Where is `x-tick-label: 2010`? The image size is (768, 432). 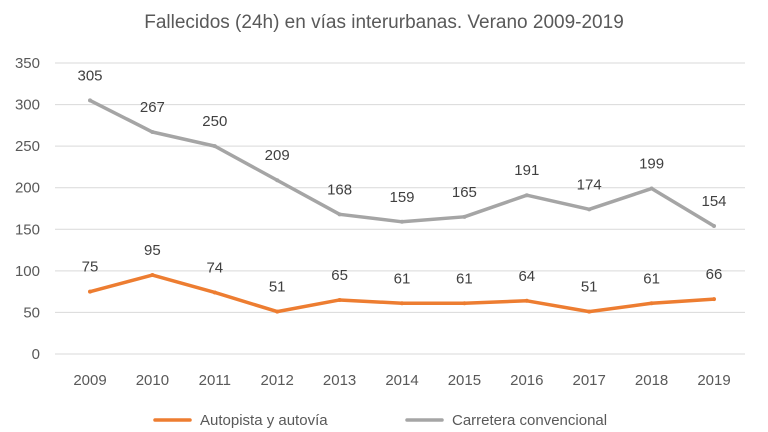 x-tick-label: 2010 is located at coordinates (152, 380).